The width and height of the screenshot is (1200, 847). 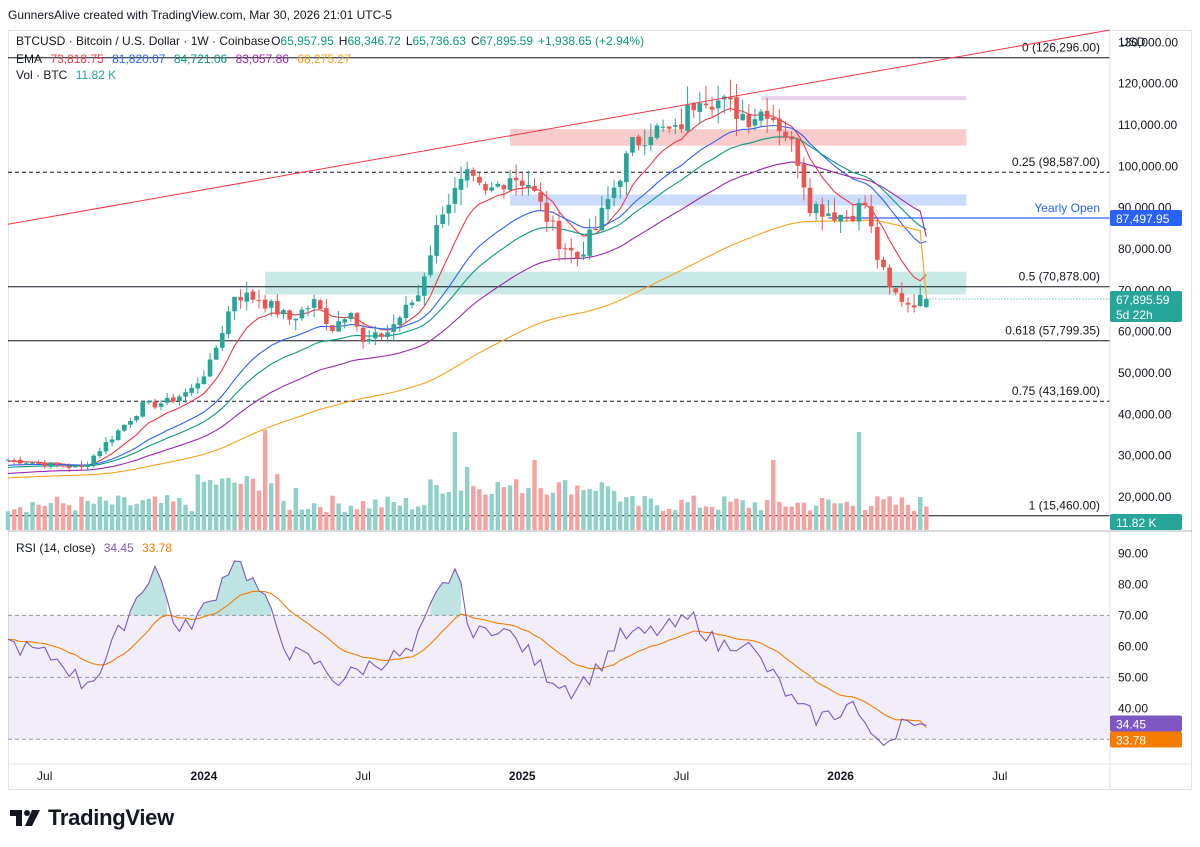 What do you see at coordinates (343, 41) in the screenshot?
I see `high-label: H` at bounding box center [343, 41].